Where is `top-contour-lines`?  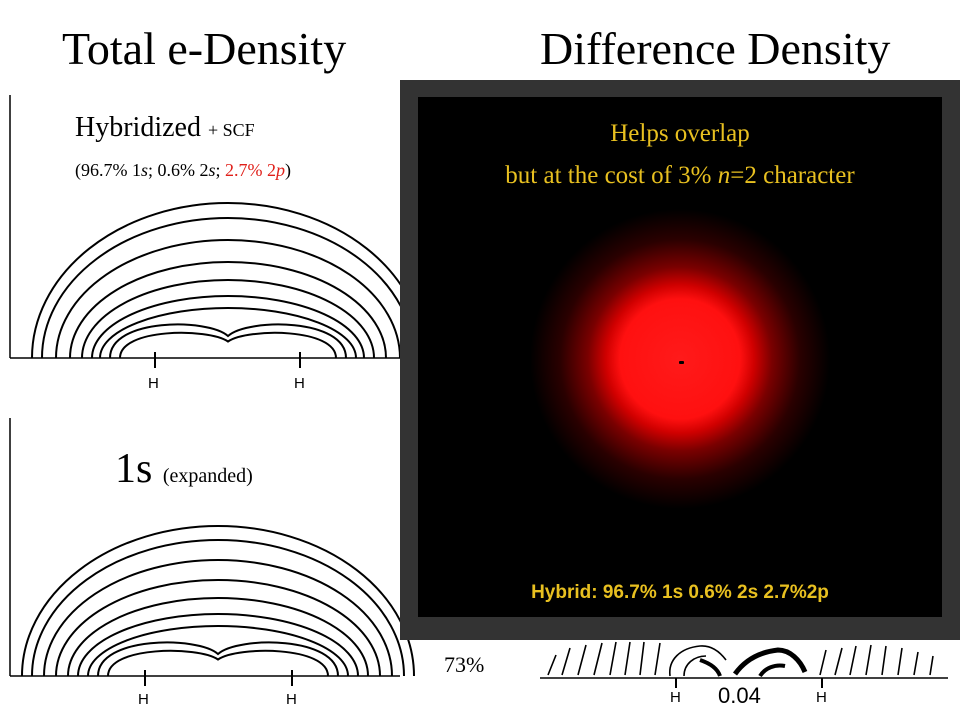
top-contour-lines is located at coordinates (228, 280).